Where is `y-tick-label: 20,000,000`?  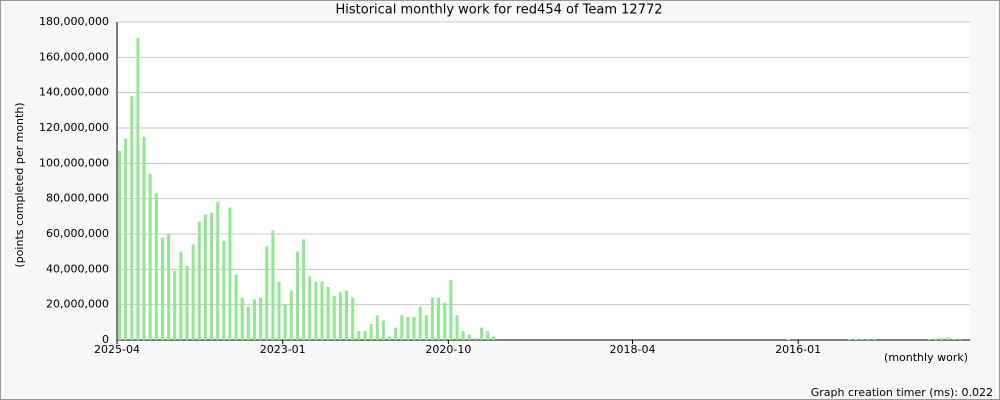
y-tick-label: 20,000,000 is located at coordinates (77, 304).